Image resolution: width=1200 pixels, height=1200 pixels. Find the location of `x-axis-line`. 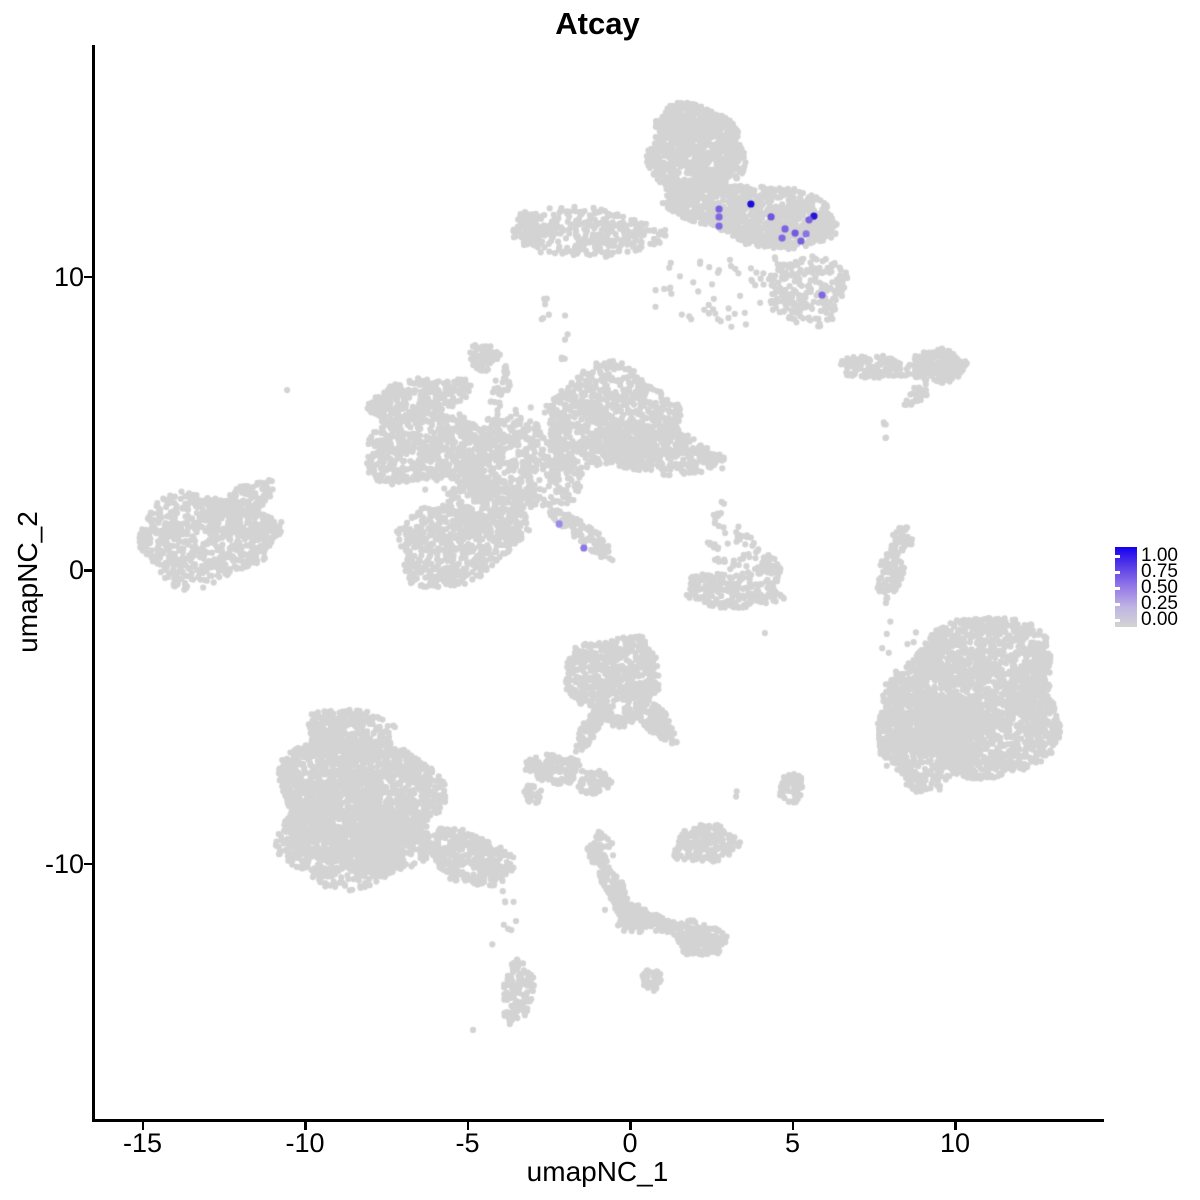

x-axis-line is located at coordinates (598, 1120).